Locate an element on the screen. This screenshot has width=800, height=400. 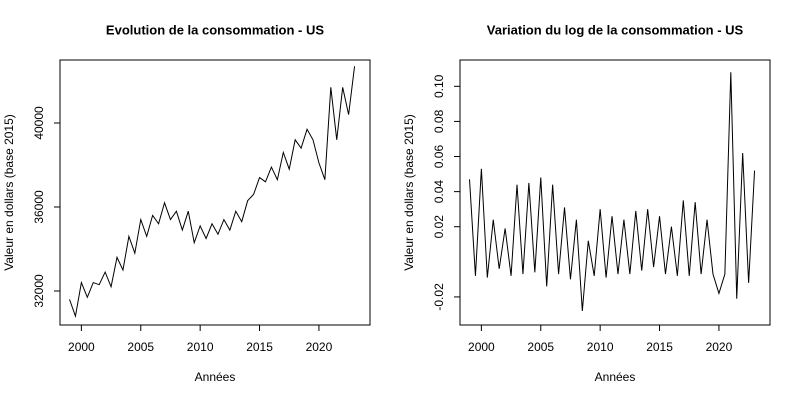
chart-title: Evolution de la consommation - US is located at coordinates (215, 29).